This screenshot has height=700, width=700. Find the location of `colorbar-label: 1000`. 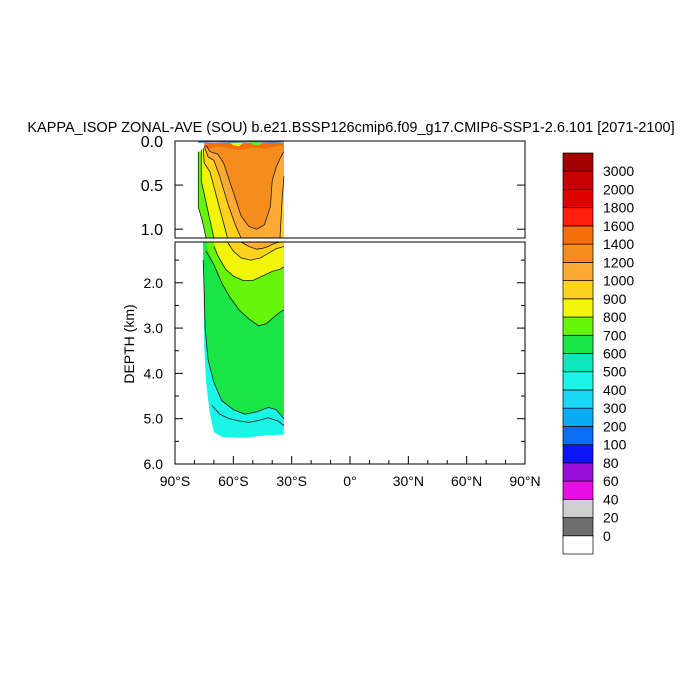

colorbar-label: 1000 is located at coordinates (618, 281).